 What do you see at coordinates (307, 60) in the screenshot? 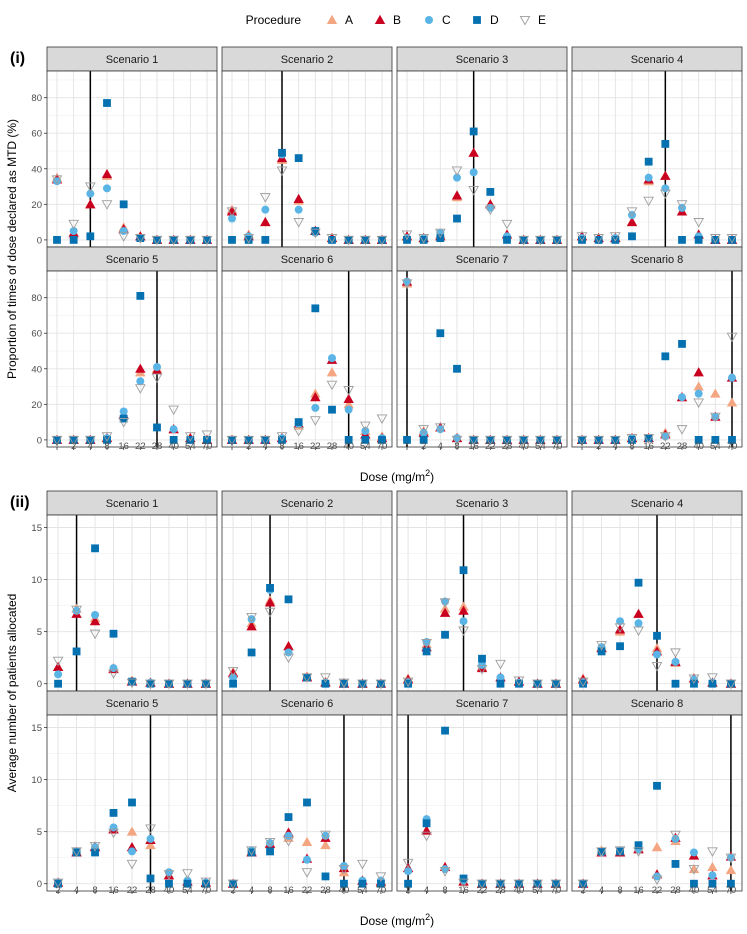
I see `facet-title: Scenario 2` at bounding box center [307, 60].